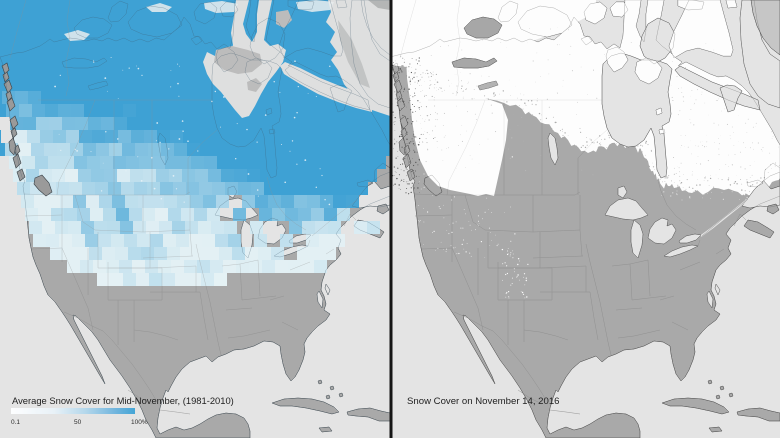  What do you see at coordinates (15, 422) in the screenshot?
I see `svg-text: 0.1` at bounding box center [15, 422].